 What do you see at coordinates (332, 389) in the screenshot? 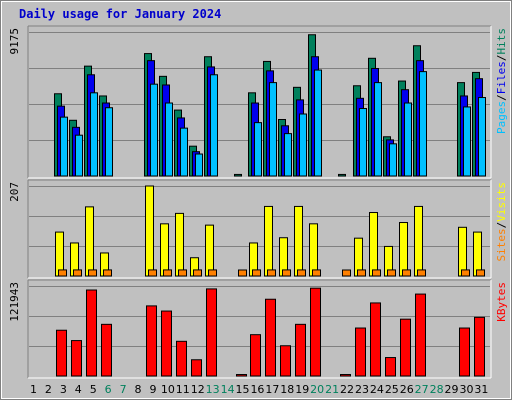
I see `day-label: 21` at bounding box center [332, 389].